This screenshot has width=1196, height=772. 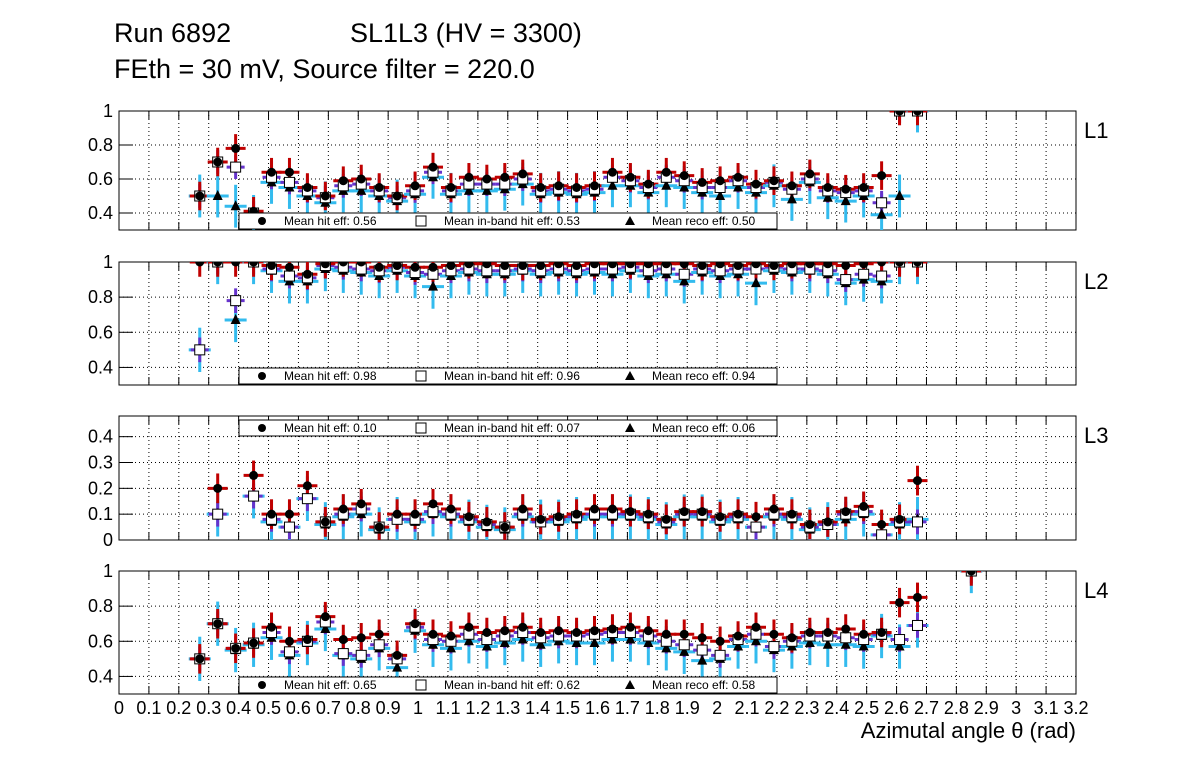 What do you see at coordinates (1096, 130) in the screenshot?
I see `panel-name: L1` at bounding box center [1096, 130].